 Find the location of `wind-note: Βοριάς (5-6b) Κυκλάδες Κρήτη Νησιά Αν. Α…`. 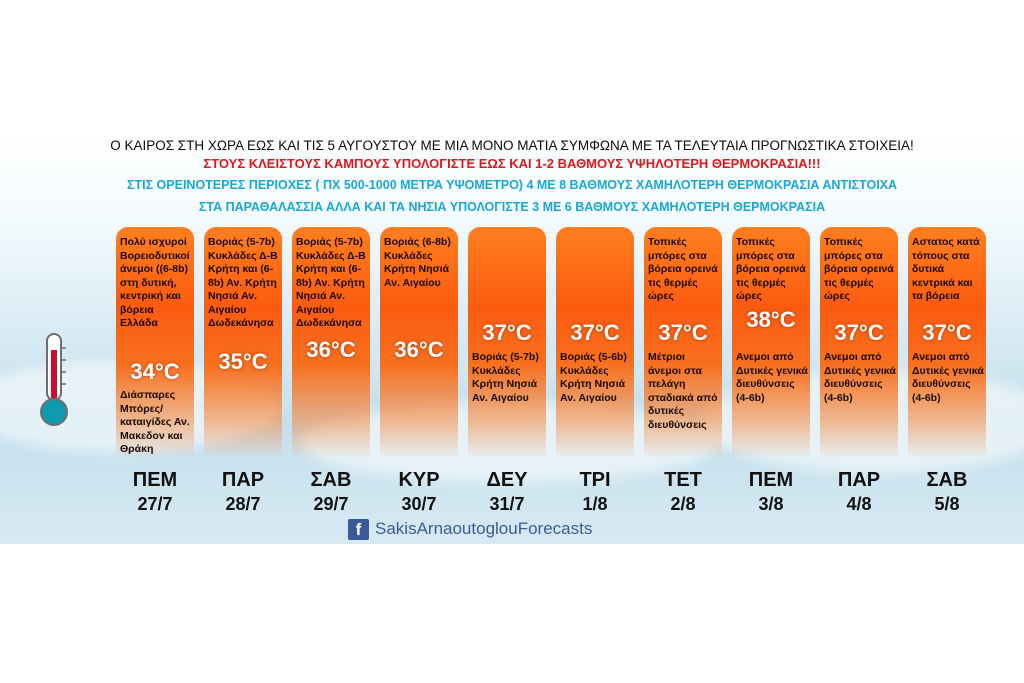

wind-note: Βοριάς (5-6b) Κυκλάδες Κρήτη Νησιά Αν. Α… is located at coordinates (593, 377).